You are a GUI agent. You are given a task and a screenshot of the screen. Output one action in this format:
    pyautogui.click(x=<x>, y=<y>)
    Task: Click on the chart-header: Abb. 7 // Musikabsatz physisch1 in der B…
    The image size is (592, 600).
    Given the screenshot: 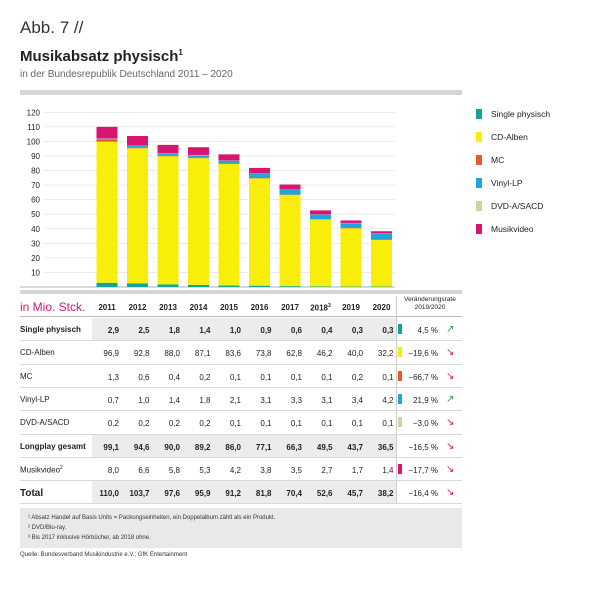 What is the action you would take?
    pyautogui.click(x=245, y=49)
    